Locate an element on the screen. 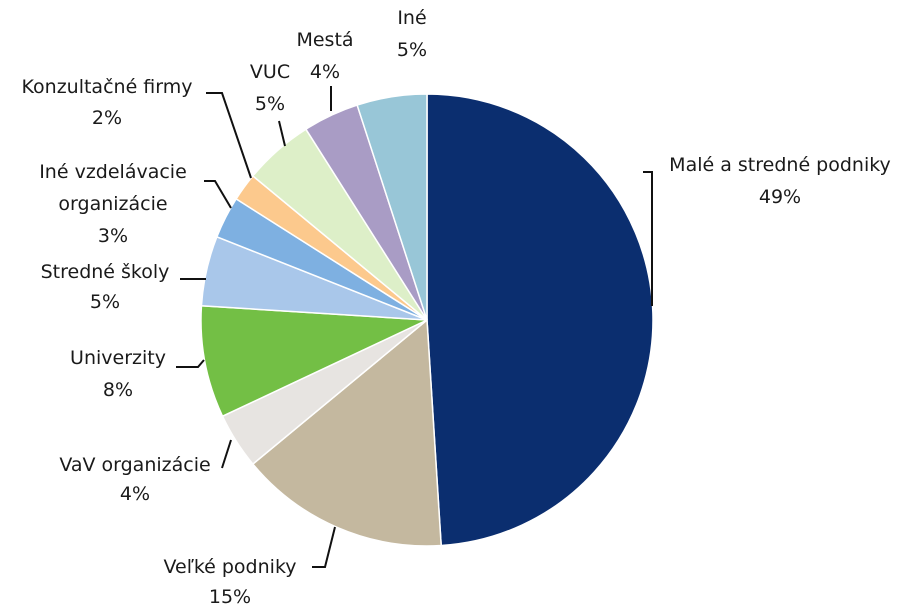 This screenshot has width=909, height=610. slice-label: Mestá is located at coordinates (325, 40).